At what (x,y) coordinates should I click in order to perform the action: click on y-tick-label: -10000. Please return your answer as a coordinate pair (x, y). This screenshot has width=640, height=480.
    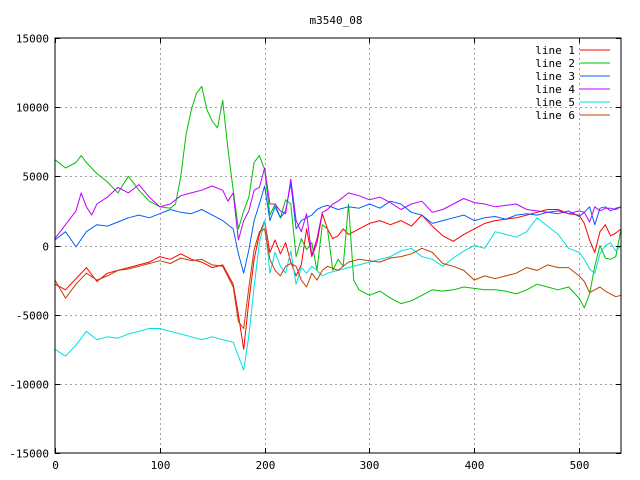
    Looking at the image, I should click on (29, 385).